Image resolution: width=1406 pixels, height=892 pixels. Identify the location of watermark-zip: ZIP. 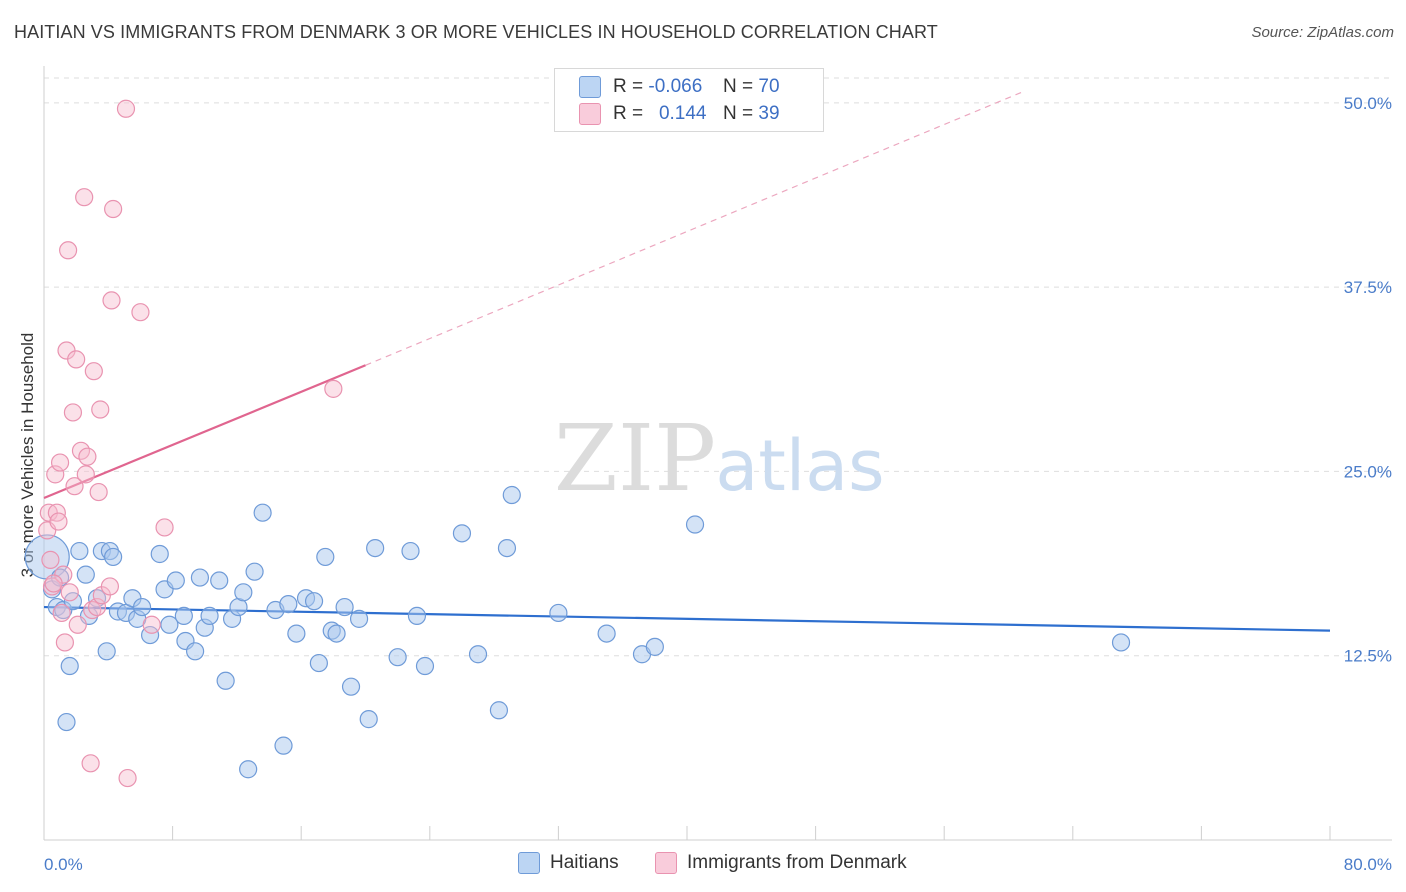
(635, 458).